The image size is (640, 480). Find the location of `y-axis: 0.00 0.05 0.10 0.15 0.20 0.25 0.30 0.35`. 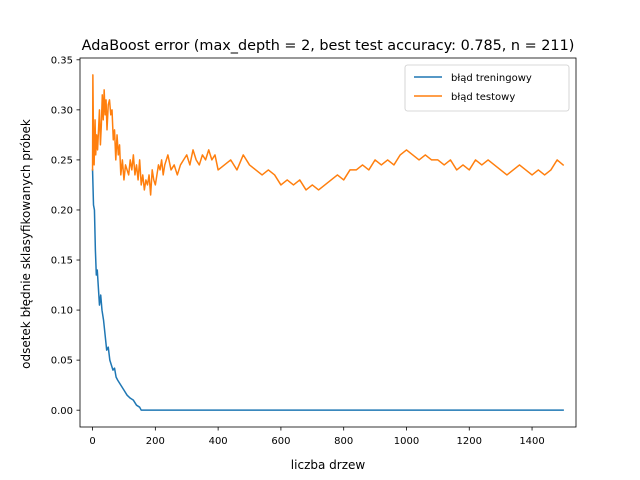

y-axis: 0.00 0.05 0.10 0.15 0.20 0.25 0.30 0.35 is located at coordinates (65, 236).